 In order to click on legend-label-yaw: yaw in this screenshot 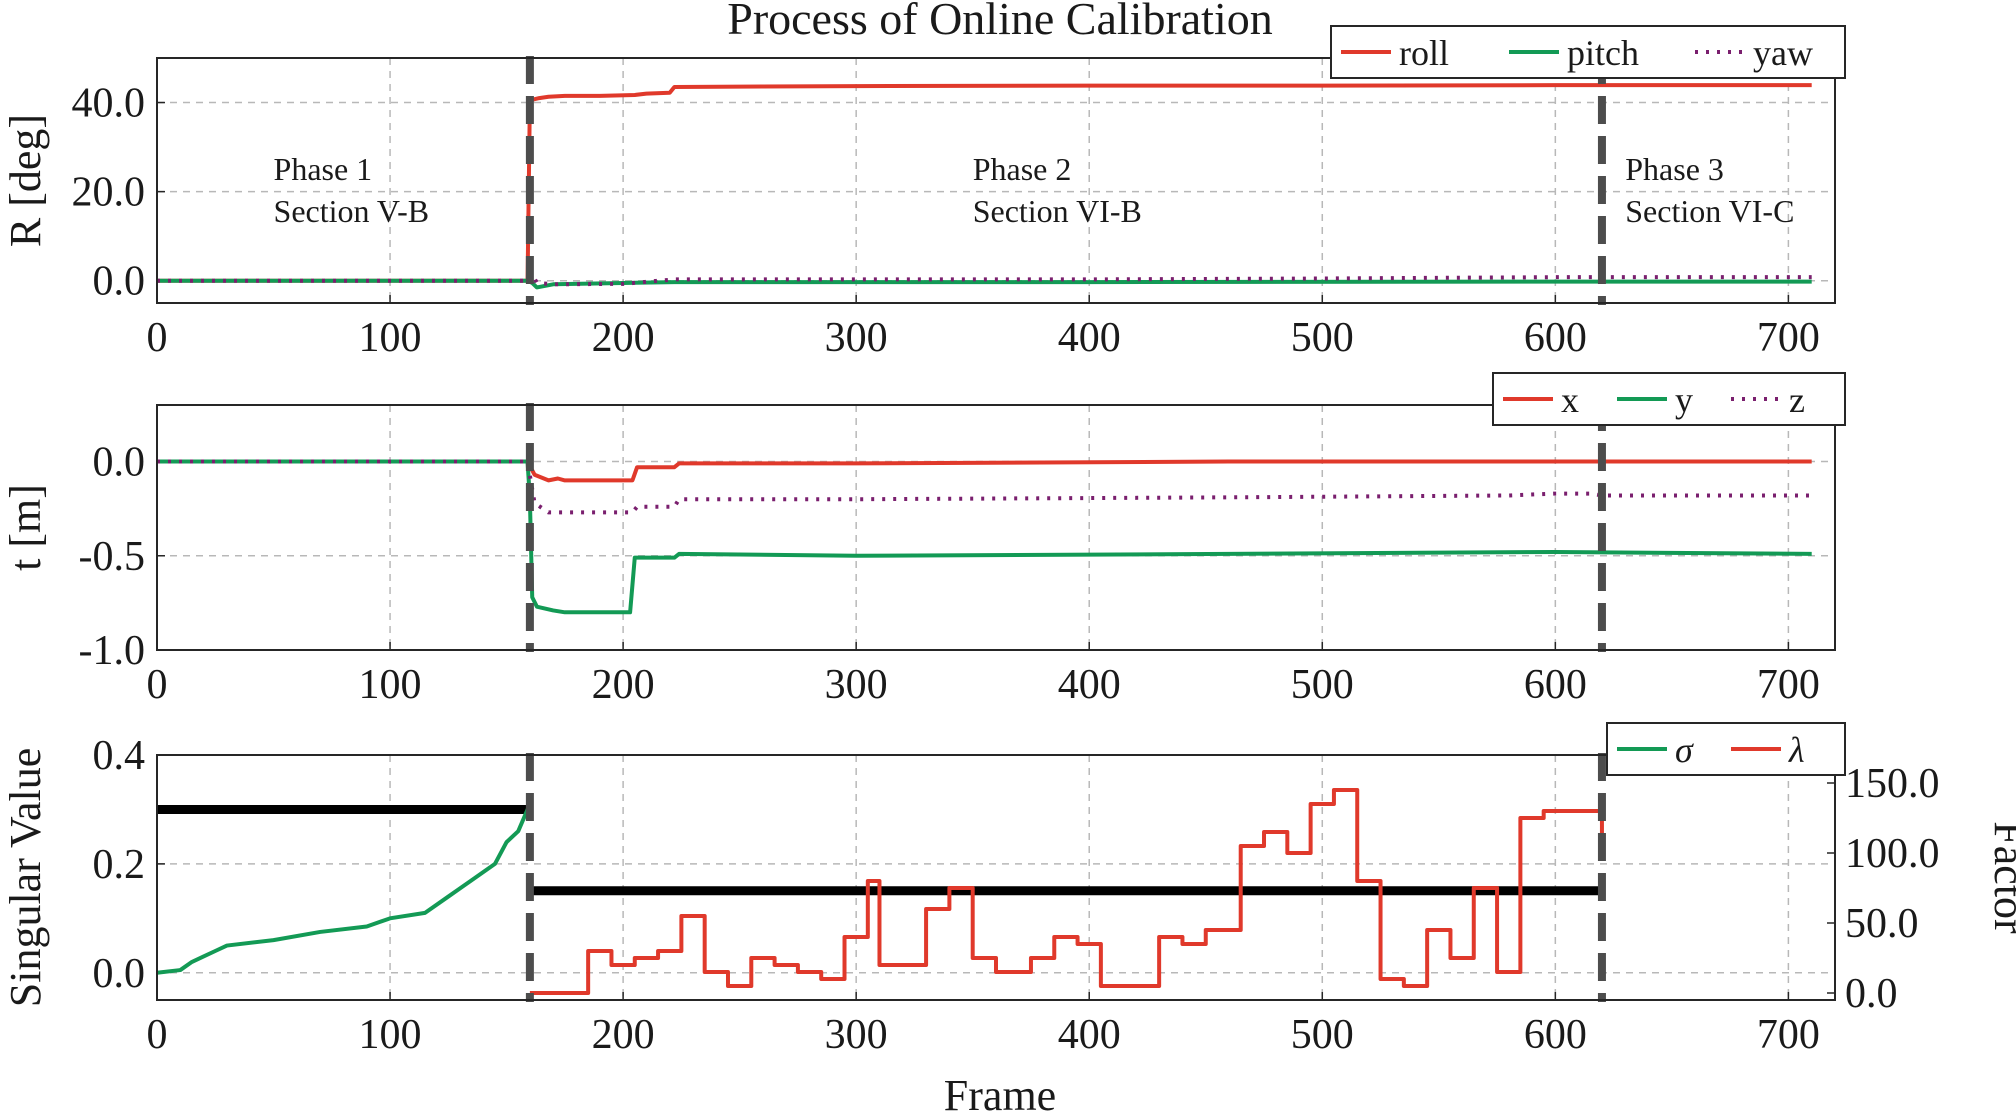, I will do `click(1783, 53)`.